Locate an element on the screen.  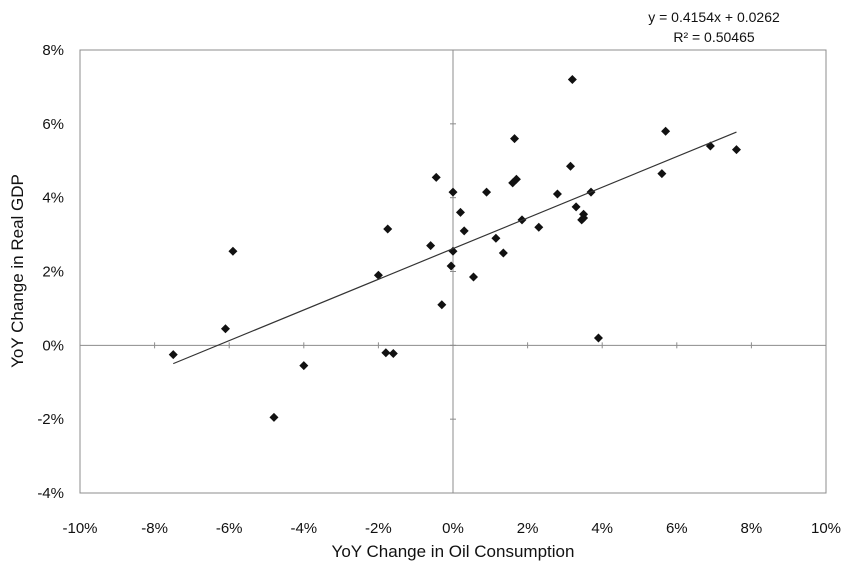
x-tick-label: 0% is located at coordinates (453, 528).